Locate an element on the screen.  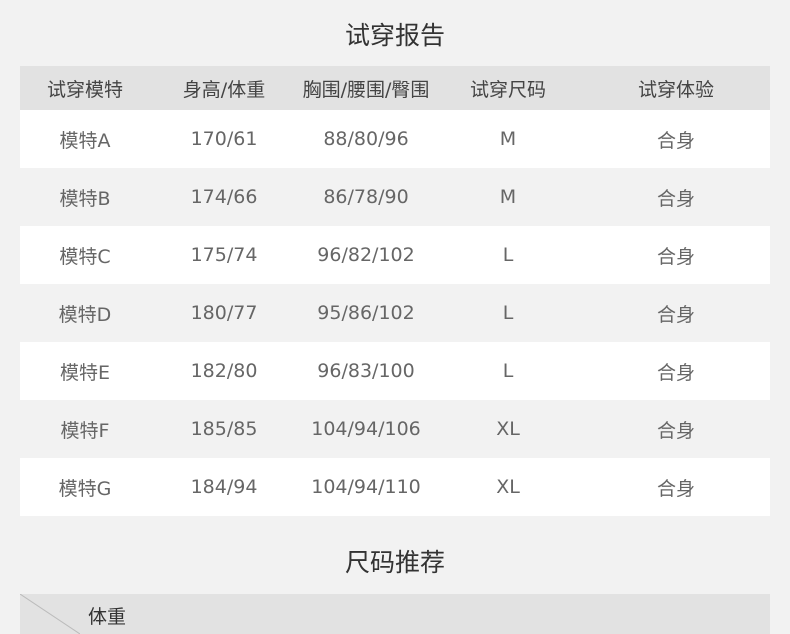
table-row: 模特F 185/85 104/94/106 XL 合身 is located at coordinates (395, 429).